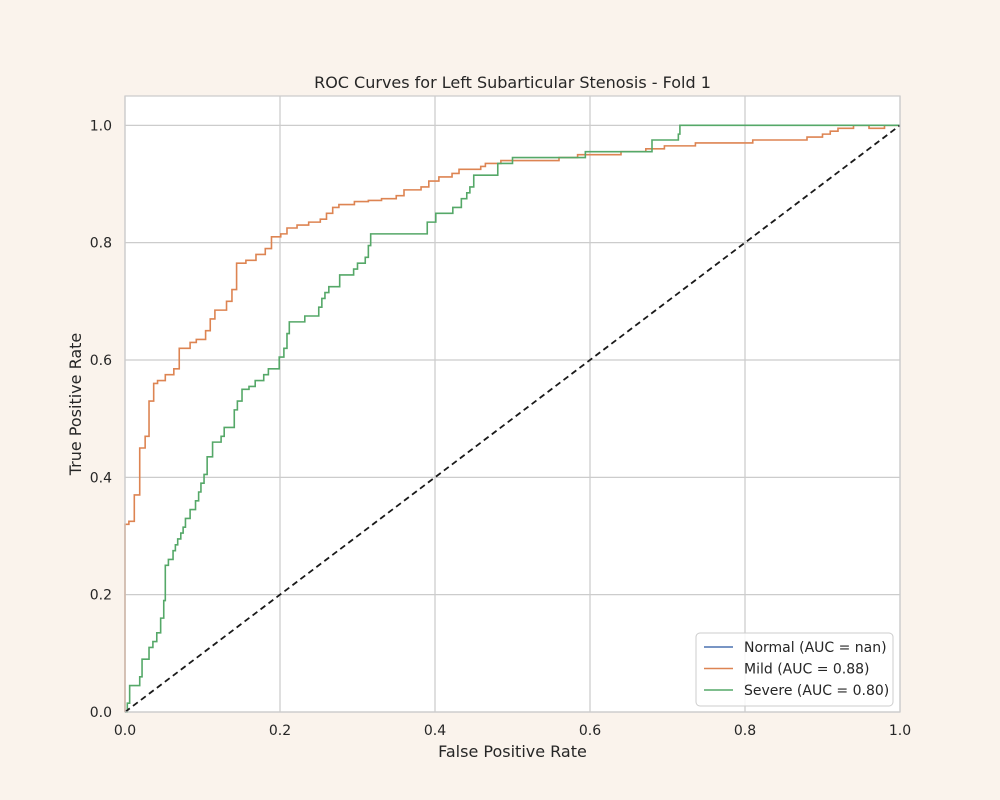 The width and height of the screenshot is (1000, 800). Describe the element at coordinates (75, 405) in the screenshot. I see `y-axis-label: True Positive Rate` at that location.